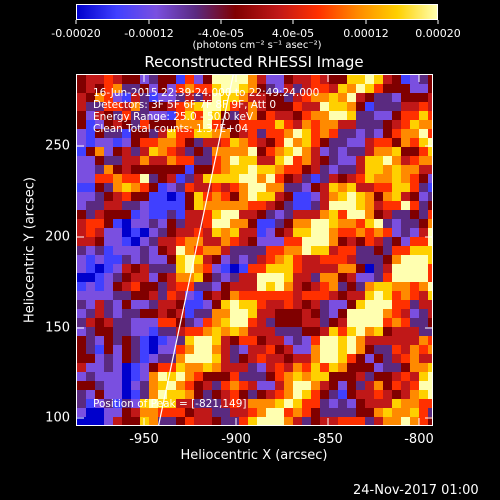 This screenshot has width=500, height=500. What do you see at coordinates (171, 129) in the screenshot?
I see `clean-counts-label: Clean Total counts: 1.37E+04` at bounding box center [171, 129].